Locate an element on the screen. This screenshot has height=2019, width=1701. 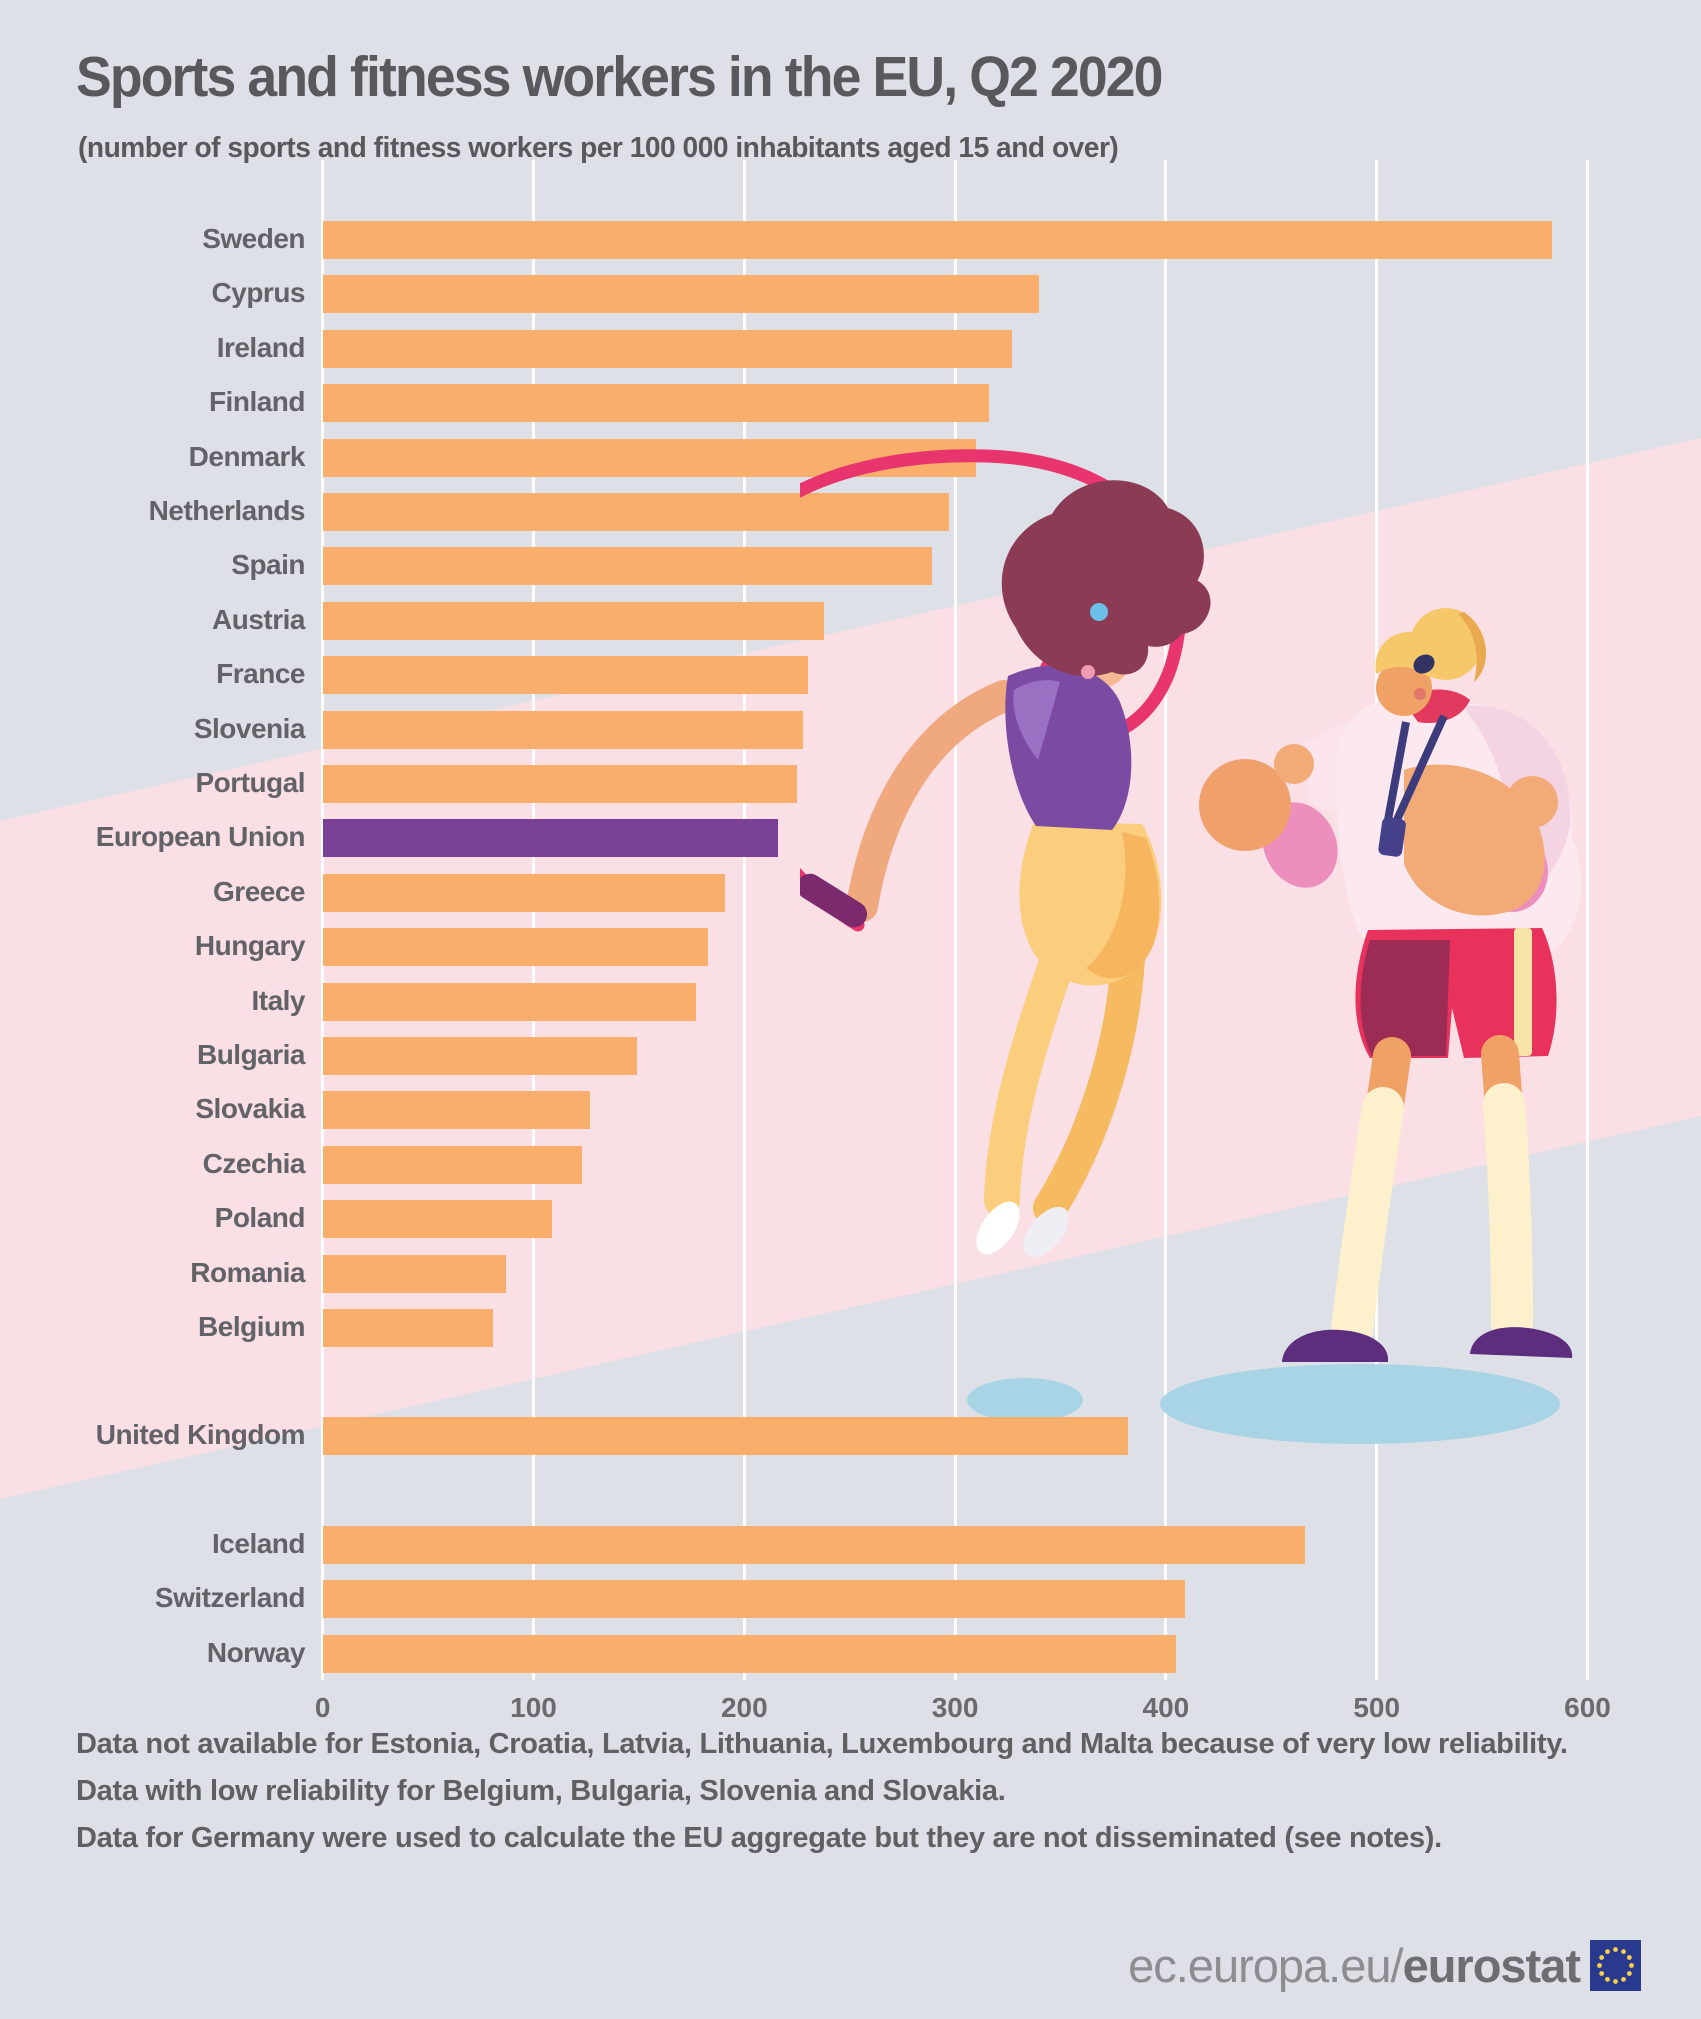
bar-denmark is located at coordinates (649, 457).